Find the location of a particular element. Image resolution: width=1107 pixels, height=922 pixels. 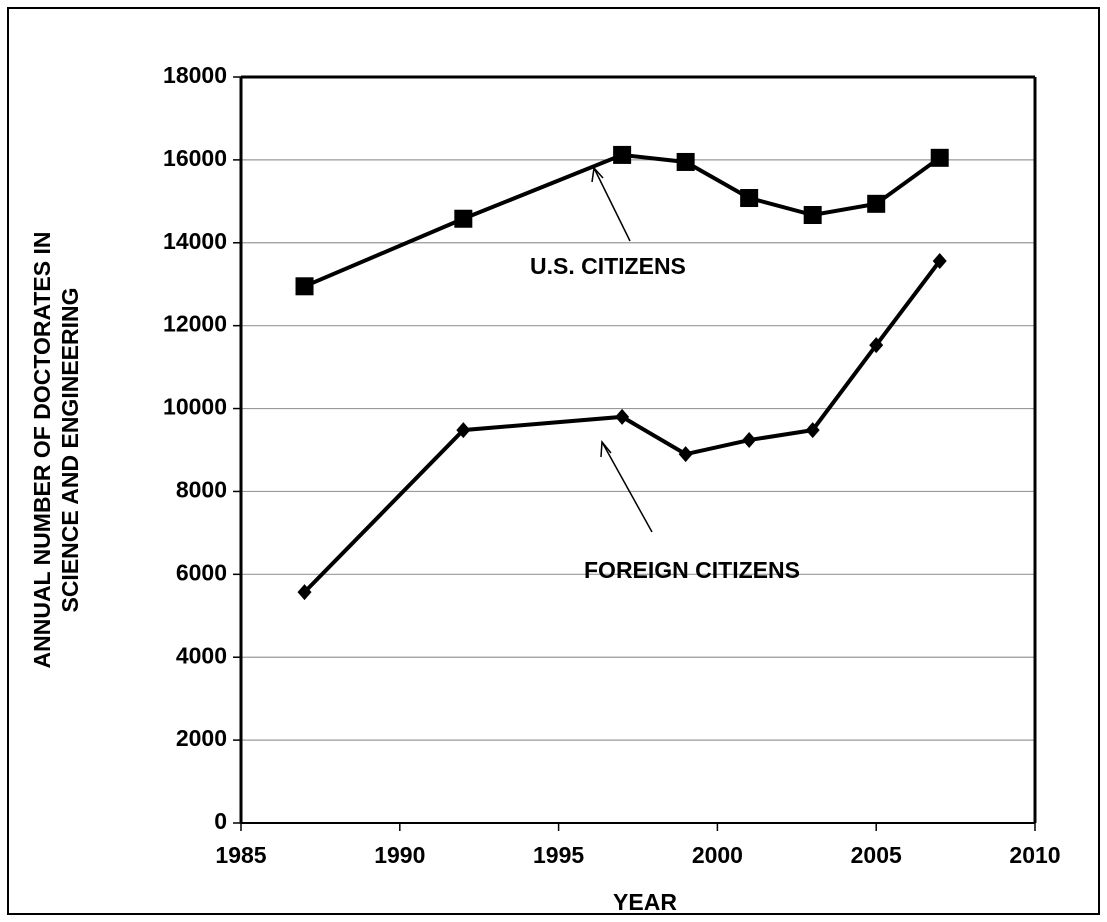

y-tick-label: 14000 is located at coordinates (195, 241).